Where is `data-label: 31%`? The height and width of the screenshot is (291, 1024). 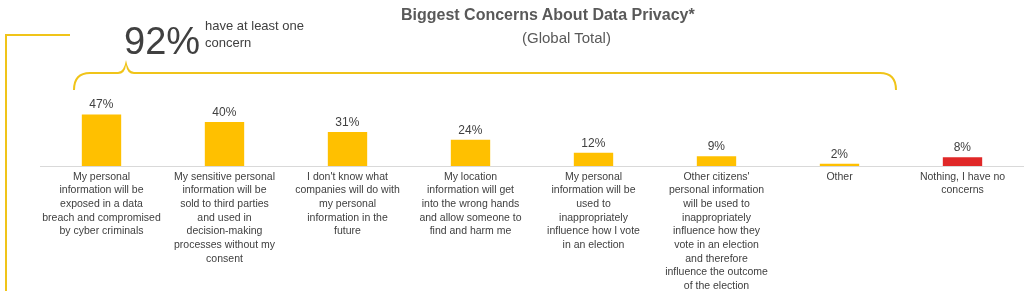
data-label: 31% is located at coordinates (347, 121).